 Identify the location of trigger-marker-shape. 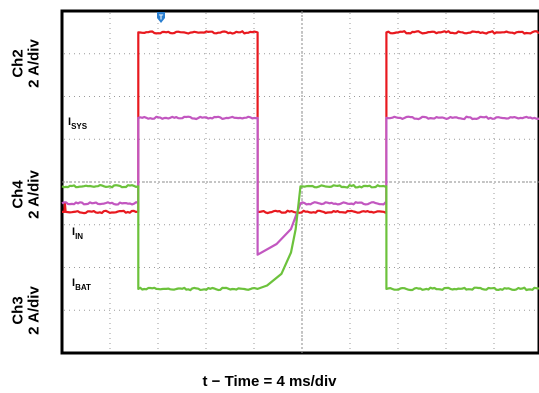
(161, 17).